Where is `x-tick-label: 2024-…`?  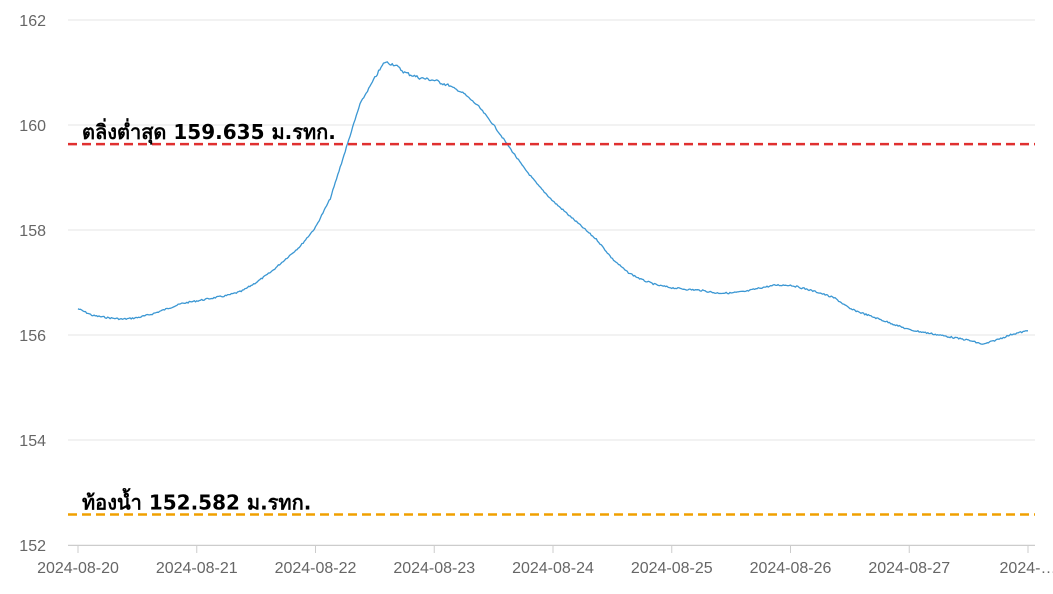 x-tick-label: 2024-… is located at coordinates (1026, 568).